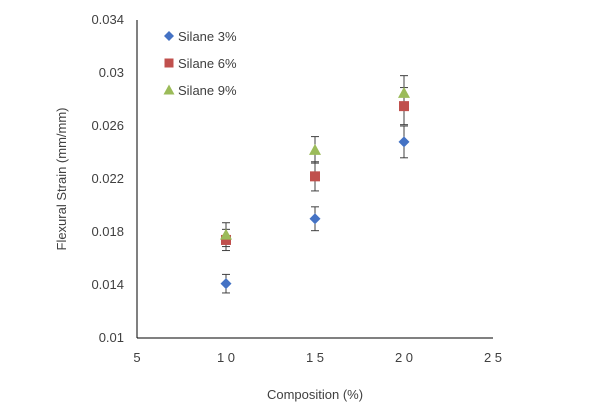  Describe the element at coordinates (111, 337) in the screenshot. I see `y-tick-label: 0.01` at that location.